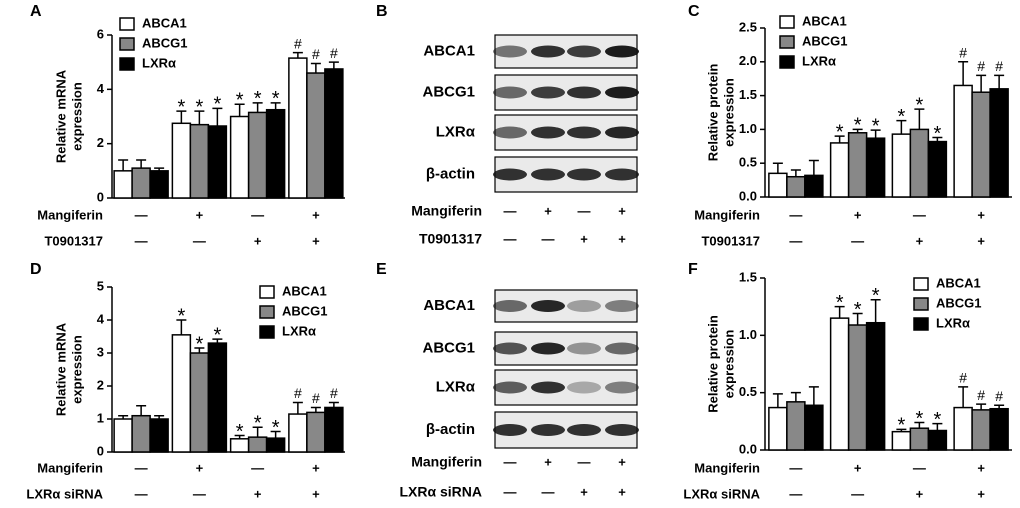  Describe the element at coordinates (693, 269) in the screenshot. I see `panel-label: F` at that location.